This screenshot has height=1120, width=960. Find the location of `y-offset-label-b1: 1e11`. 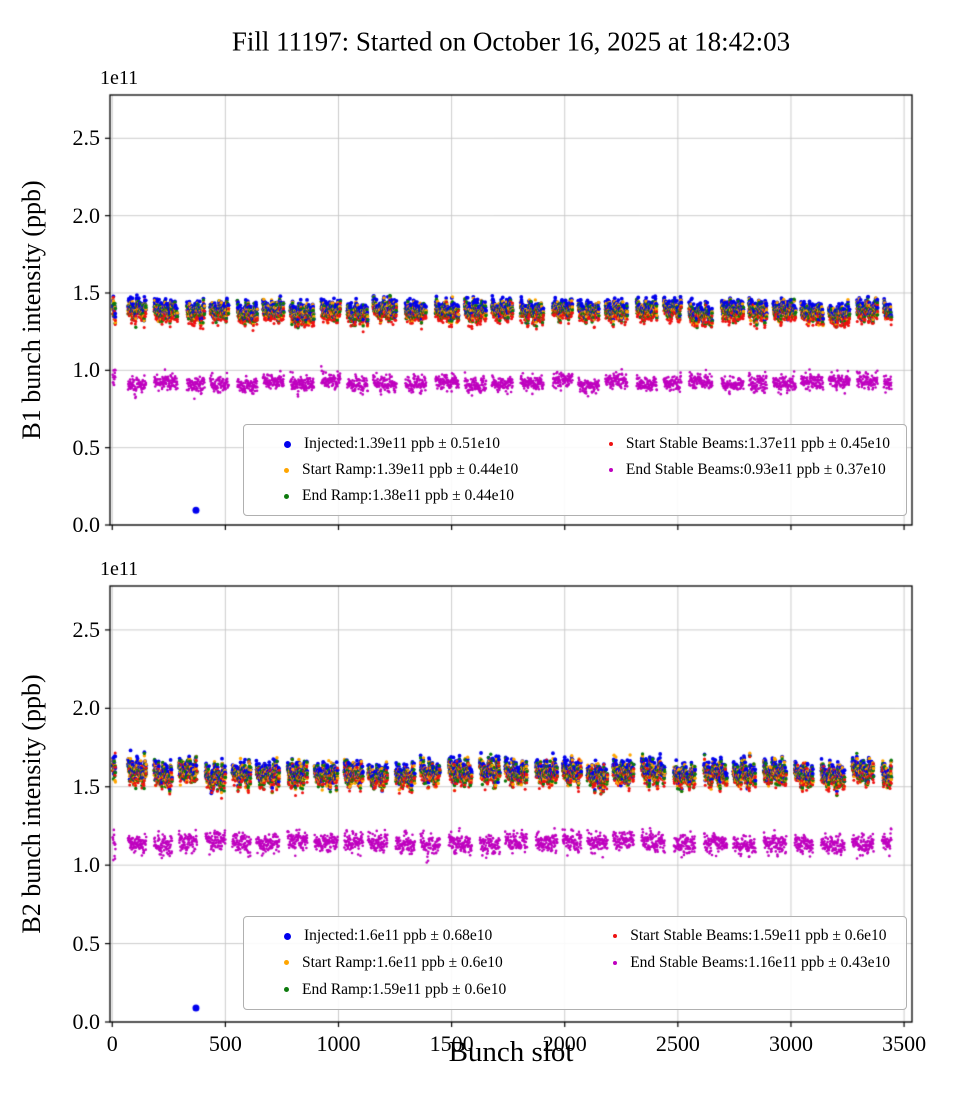

y-offset-label-b1: 1e11 is located at coordinates (119, 78).